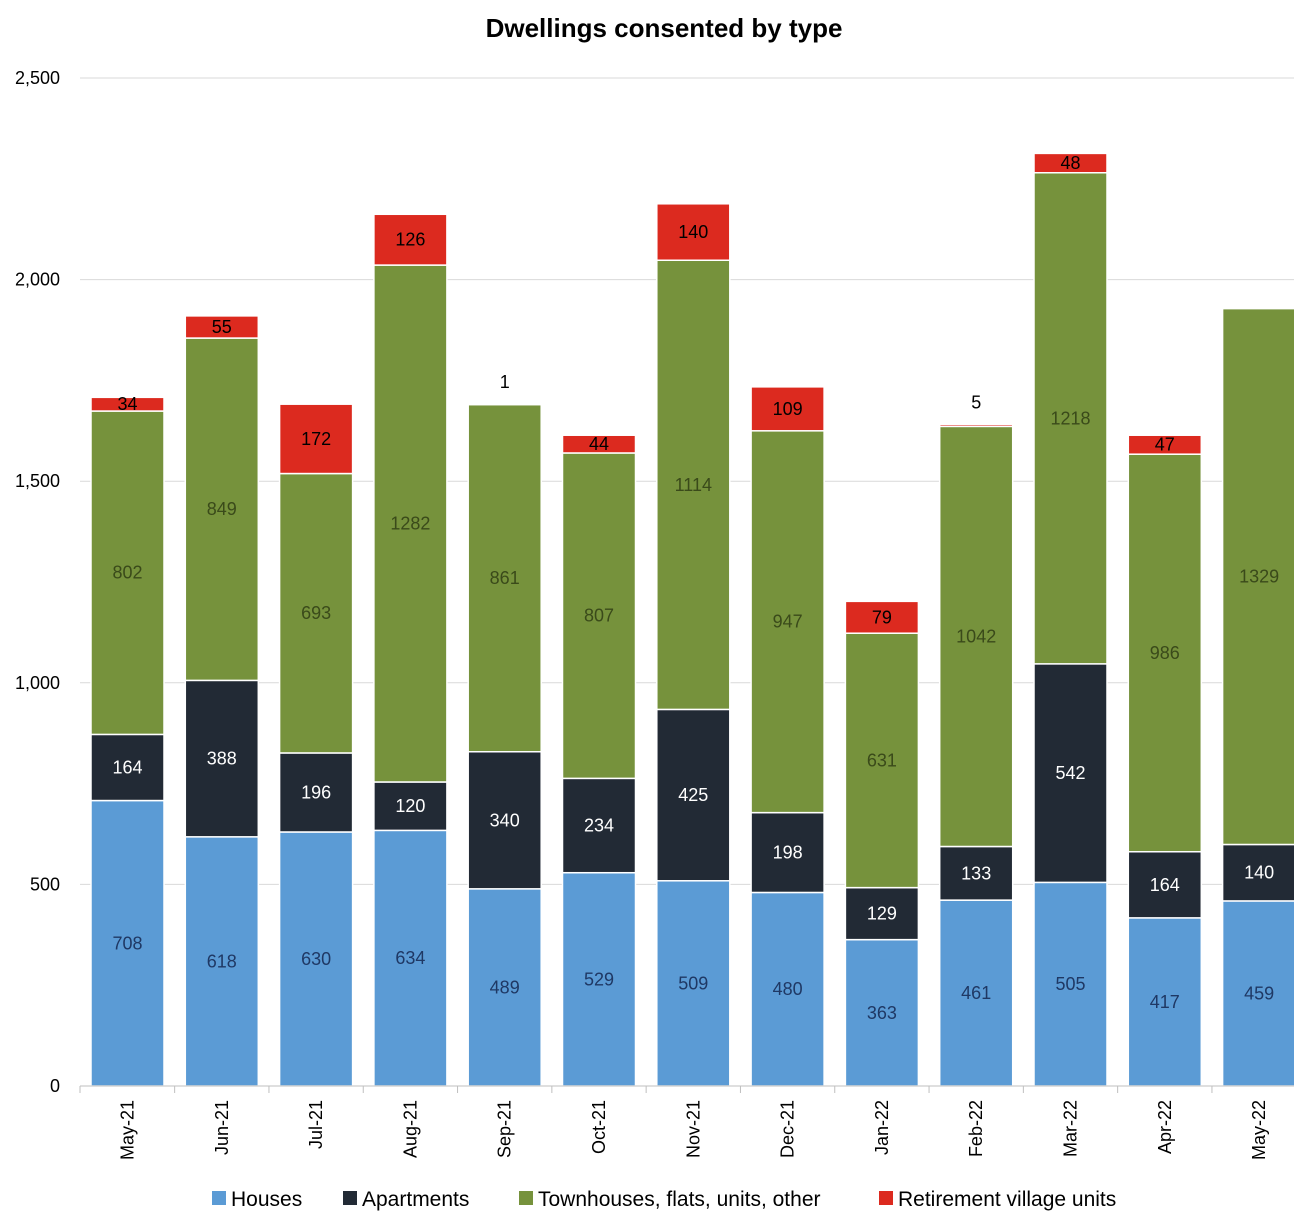 This screenshot has height=1218, width=1294. I want to click on data-label: 1, so click(505, 382).